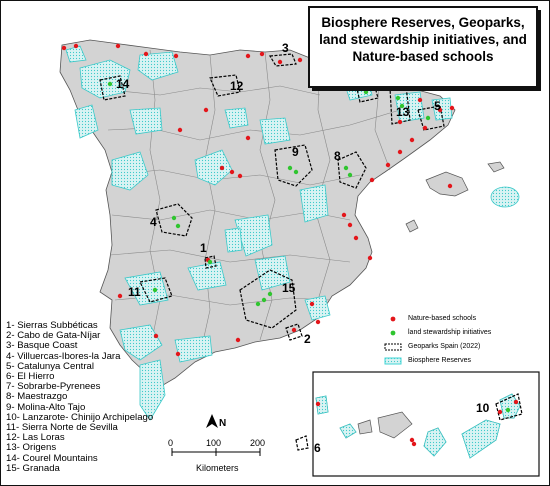 This screenshot has height=486, width=550. Describe the element at coordinates (53, 336) in the screenshot. I see `geopark-list-item: 2- Cabo de Gata-Níjar` at that location.